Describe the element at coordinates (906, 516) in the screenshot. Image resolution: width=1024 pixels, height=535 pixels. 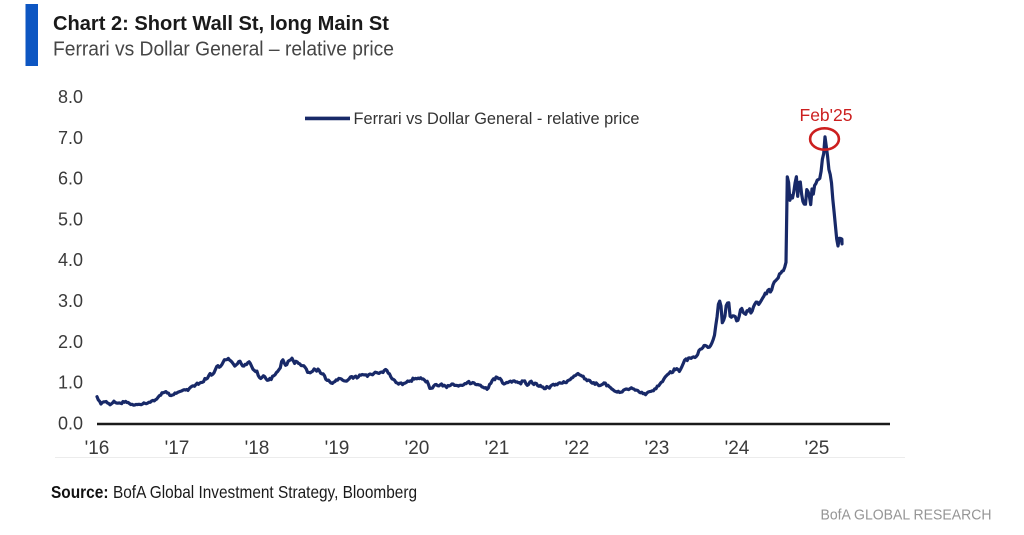
I see `svg-text: BofA GLOBAL RESEARCH` at that location.